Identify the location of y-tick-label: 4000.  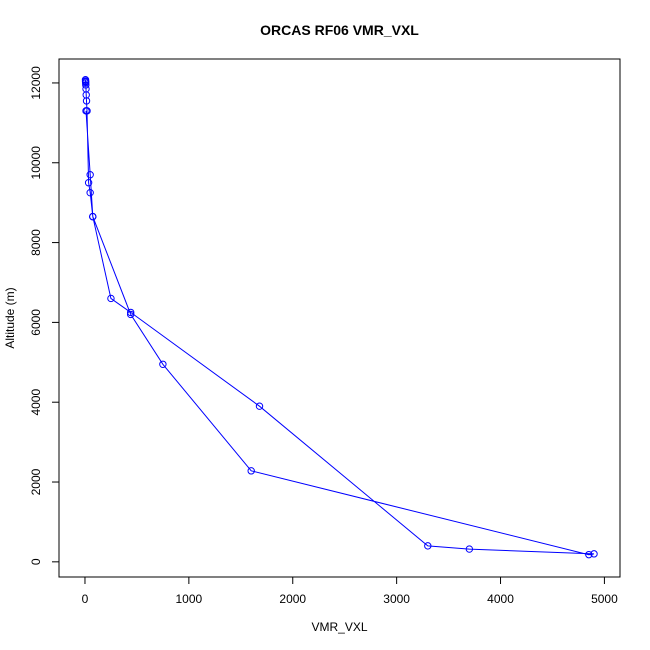
(36, 402).